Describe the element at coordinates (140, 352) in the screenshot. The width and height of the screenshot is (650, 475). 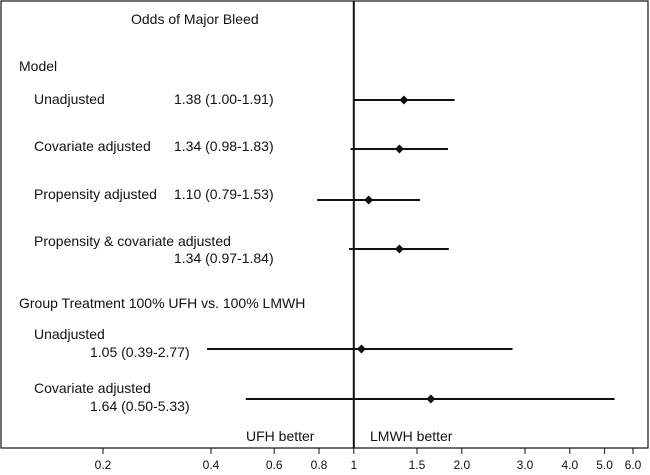
I see `row-ci-group-unadjusted: 1.05 (0.39-2.77)` at that location.